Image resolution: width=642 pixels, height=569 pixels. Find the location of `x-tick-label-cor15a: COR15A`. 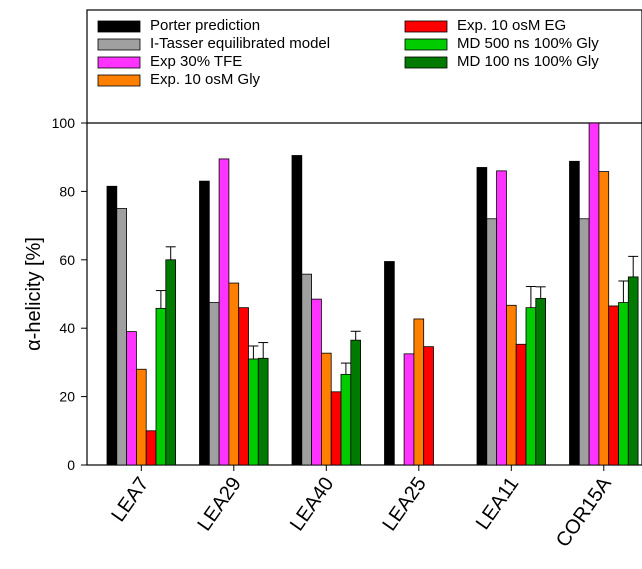

x-tick-label-cor15a: COR15A is located at coordinates (584, 512).